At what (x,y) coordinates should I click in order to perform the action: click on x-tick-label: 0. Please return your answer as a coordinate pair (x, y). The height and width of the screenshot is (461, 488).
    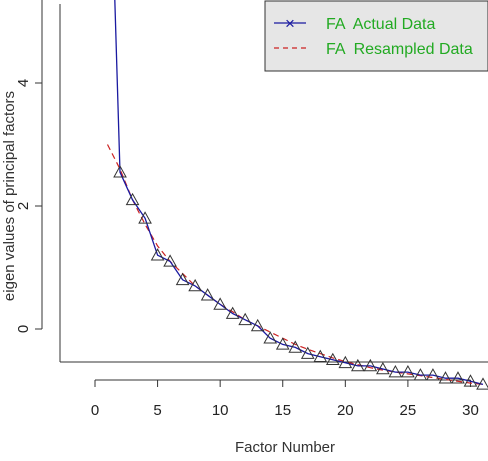
    Looking at the image, I should click on (95, 410).